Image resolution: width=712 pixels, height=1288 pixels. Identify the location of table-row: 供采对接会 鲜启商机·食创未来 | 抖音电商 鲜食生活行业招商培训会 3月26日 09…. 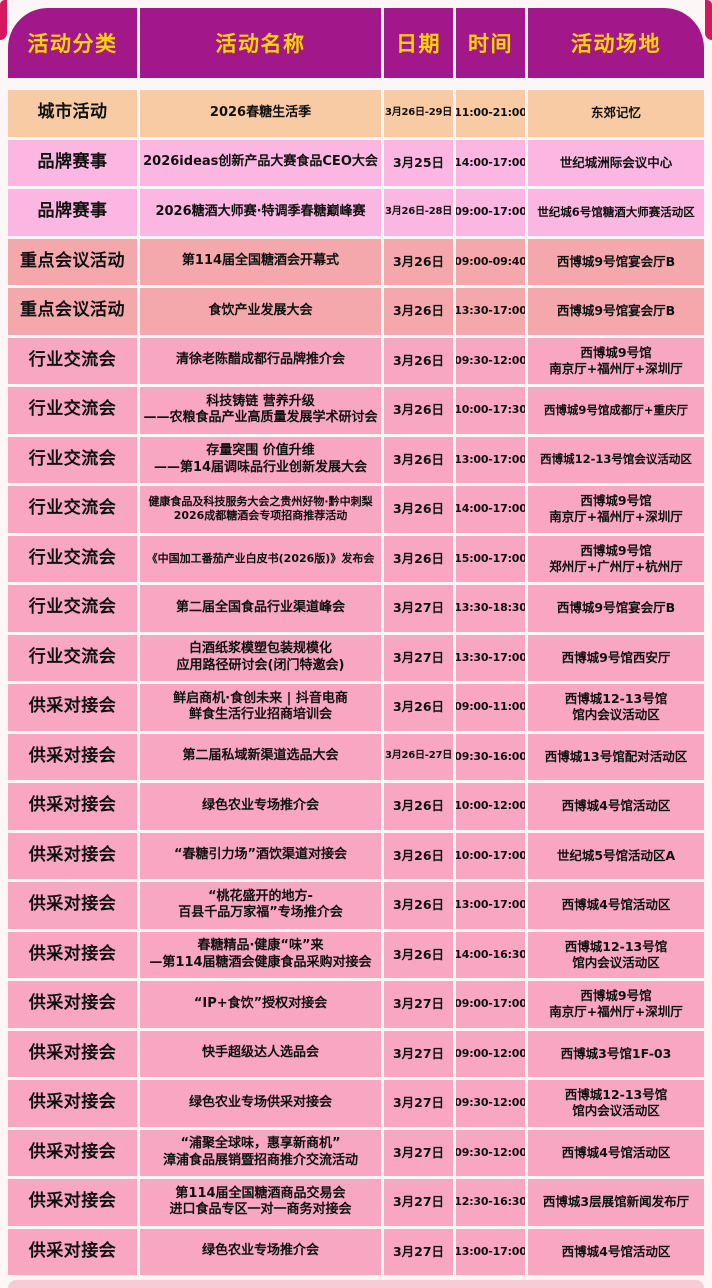
(356, 707).